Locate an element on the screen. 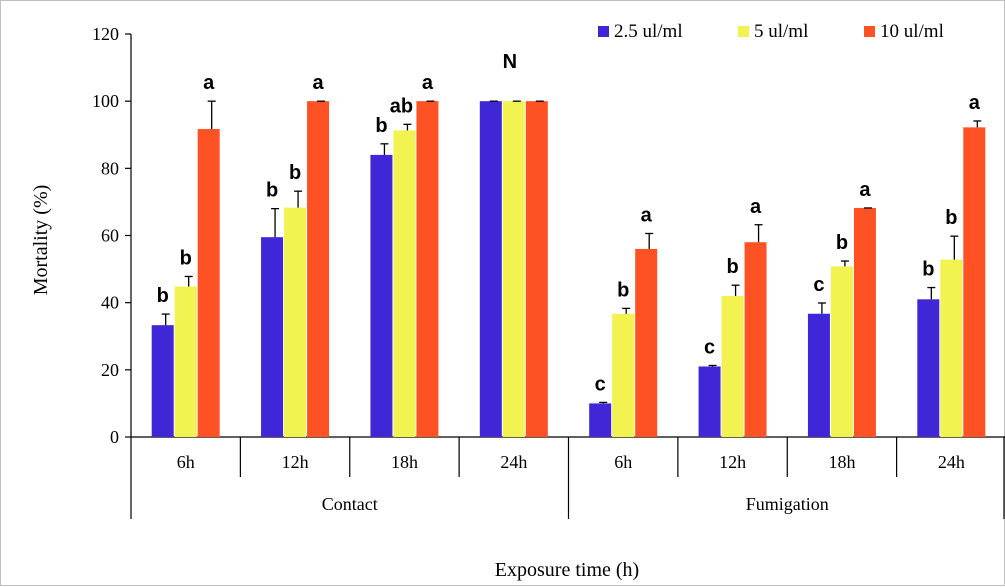  y-tick-label: 60 is located at coordinates (110, 236).